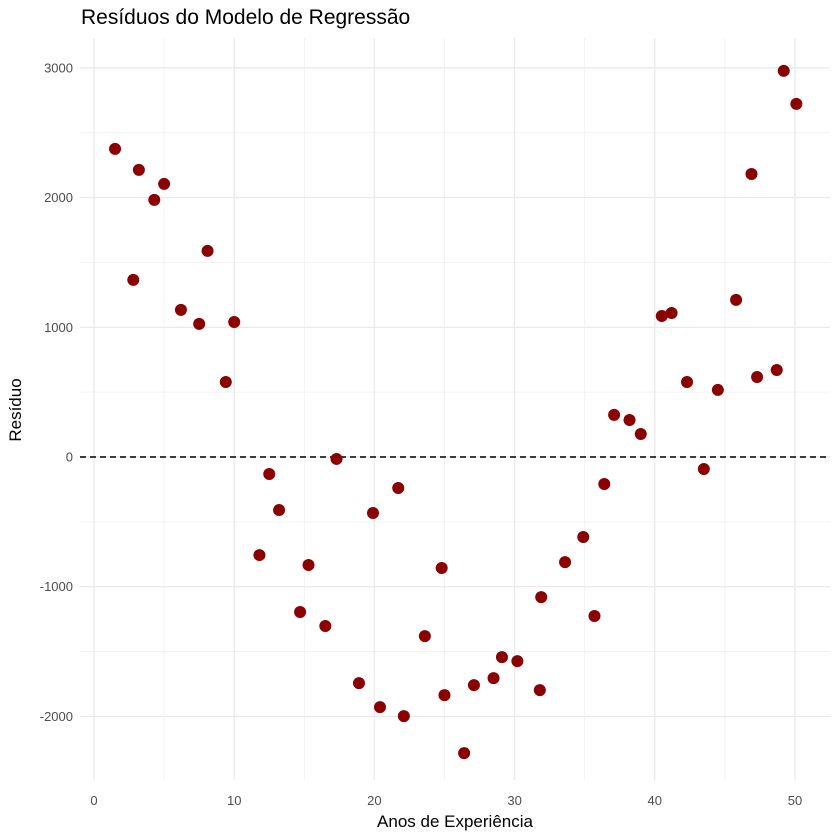  Describe the element at coordinates (58, 67) in the screenshot. I see `y-tick-label: 3000` at that location.